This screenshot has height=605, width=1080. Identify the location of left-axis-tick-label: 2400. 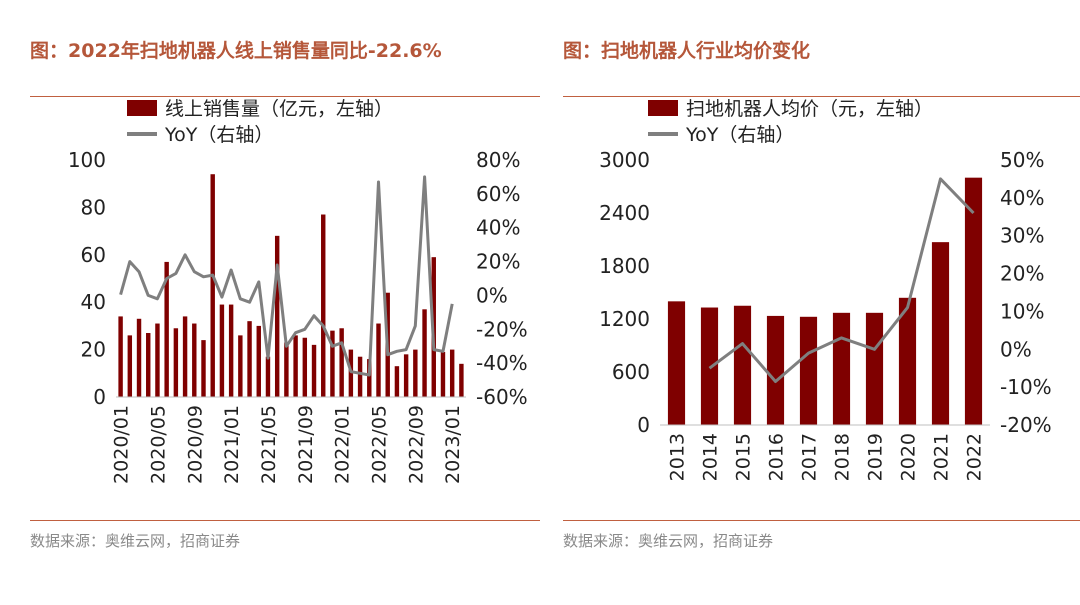
(624, 213).